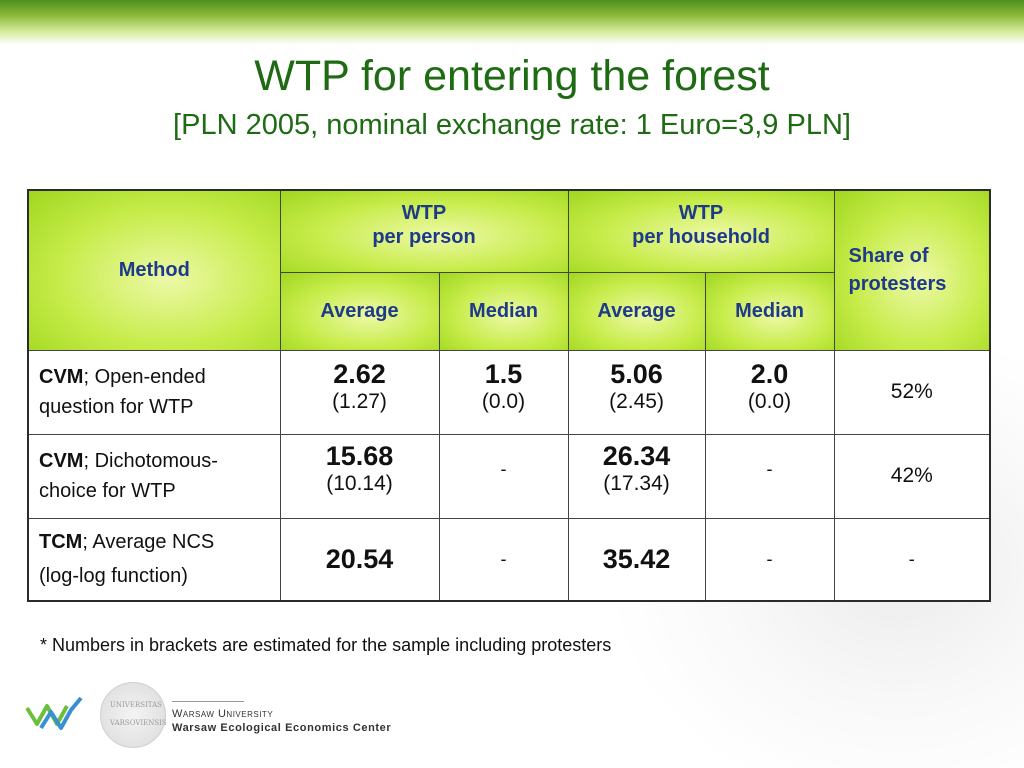  Describe the element at coordinates (769, 373) in the screenshot. I see `household-median-value: 2.0` at that location.